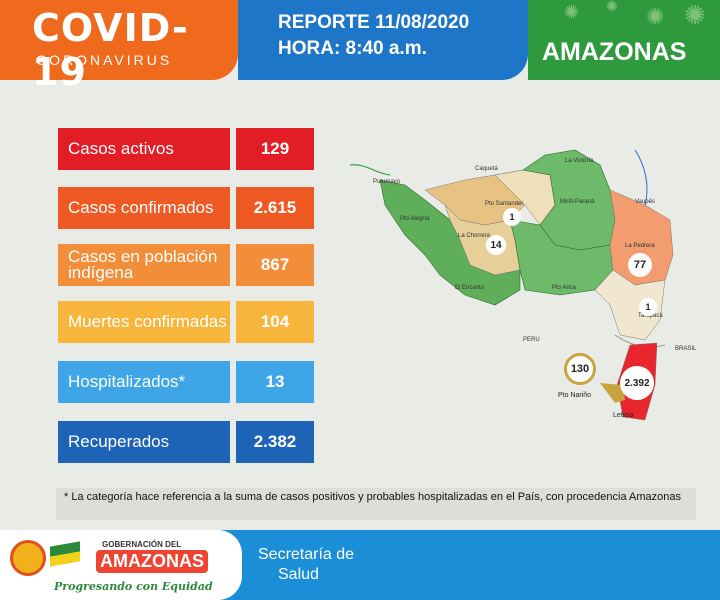 This screenshot has height=600, width=720. What do you see at coordinates (486, 169) in the screenshot?
I see `map-label: Caquetá` at bounding box center [486, 169].